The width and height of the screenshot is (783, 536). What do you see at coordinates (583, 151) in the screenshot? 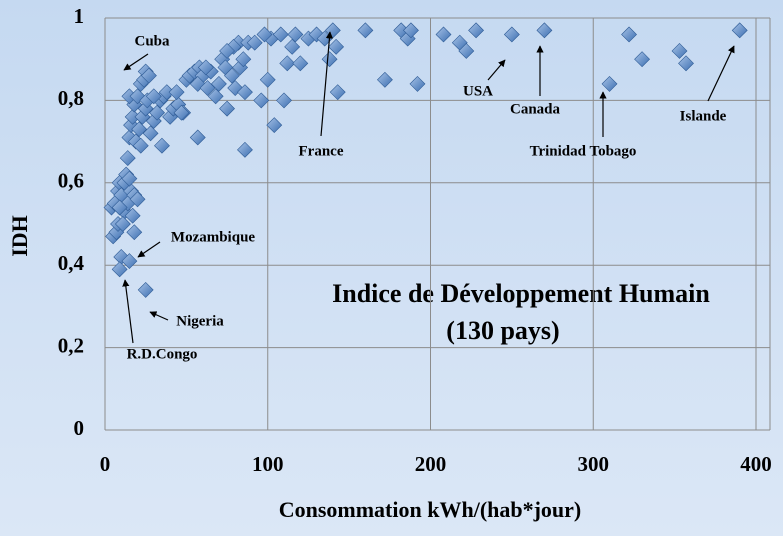
I see `annotation: Trinidad Tobago` at bounding box center [583, 151].